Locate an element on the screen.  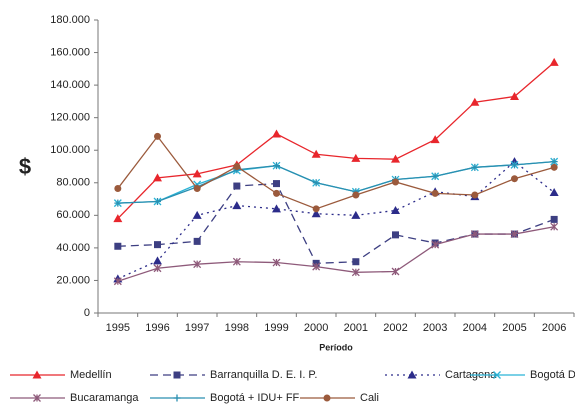
legend-label: Bogotá + IDU+ FF is located at coordinates (255, 398).